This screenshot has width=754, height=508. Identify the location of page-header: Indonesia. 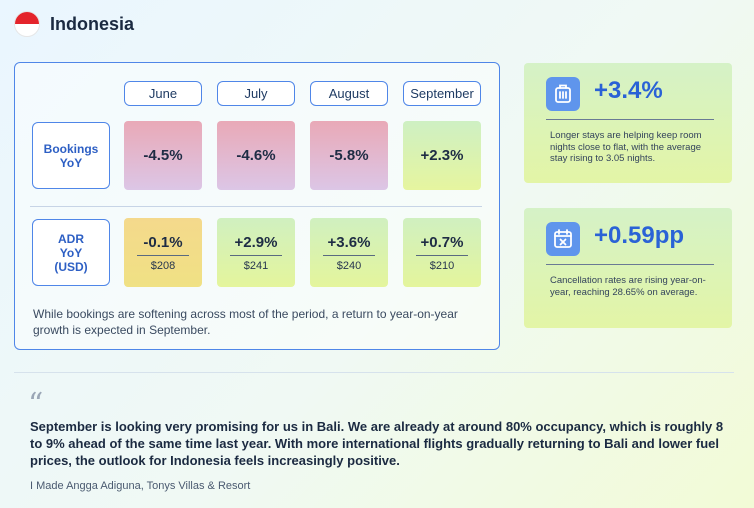
(74, 24).